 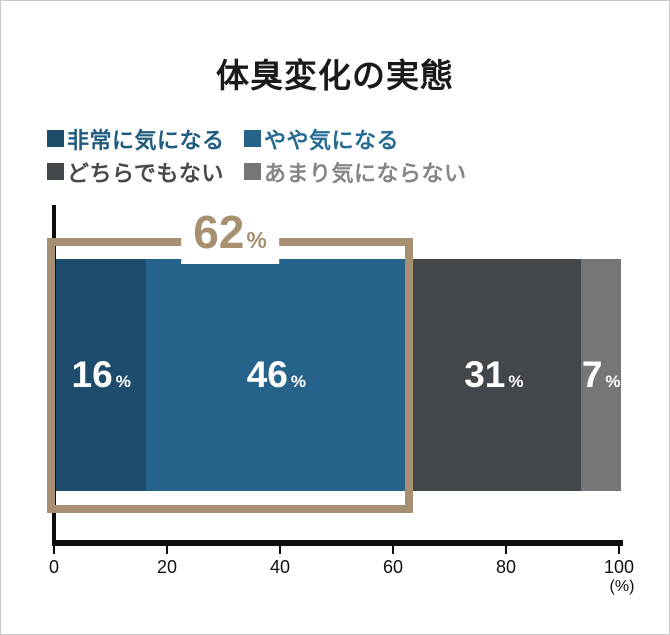 I want to click on legend-label: どちらでもない, so click(x=145, y=173).